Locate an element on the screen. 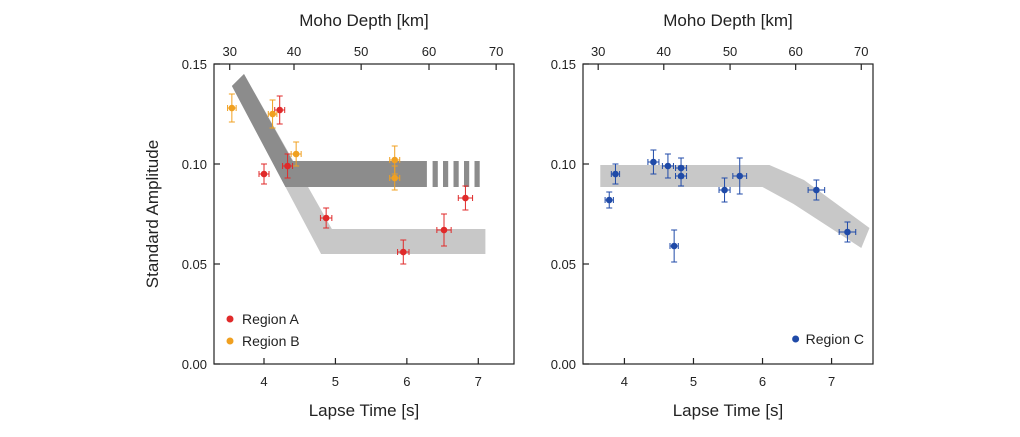 Image resolution: width=1020 pixels, height=437 pixels. legend-label: Region C is located at coordinates (835, 339).